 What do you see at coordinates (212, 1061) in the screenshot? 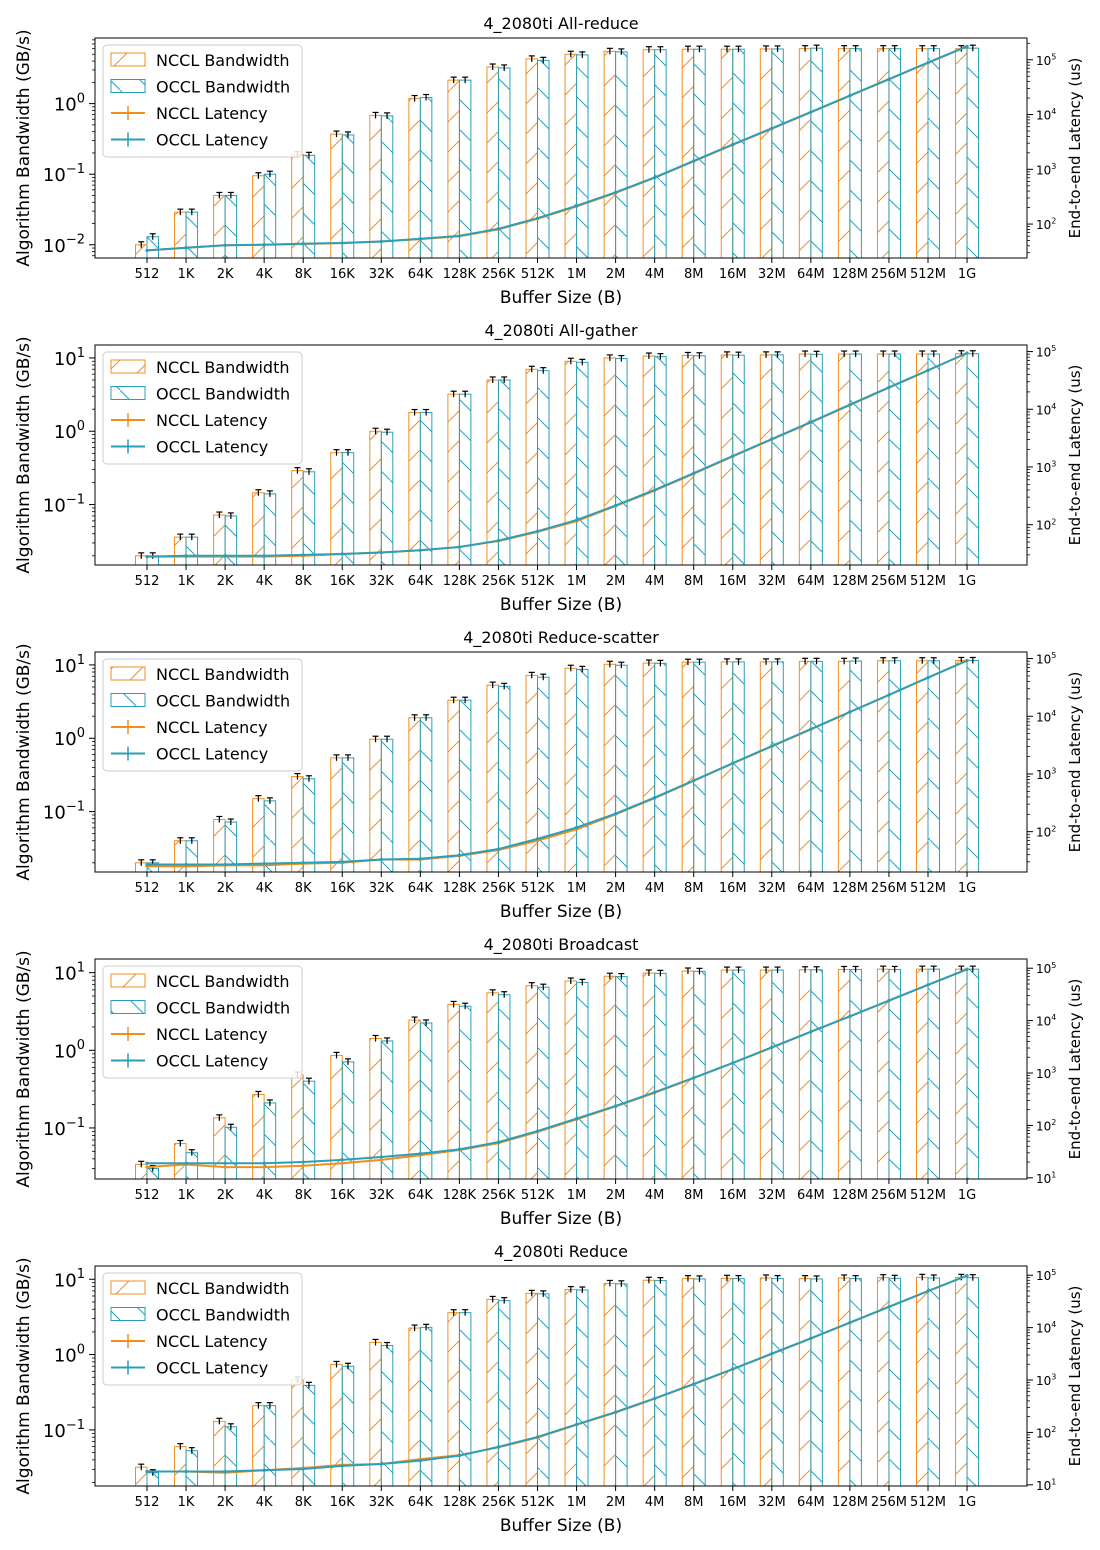
I see `legend-label: OCCL Latency` at bounding box center [212, 1061].